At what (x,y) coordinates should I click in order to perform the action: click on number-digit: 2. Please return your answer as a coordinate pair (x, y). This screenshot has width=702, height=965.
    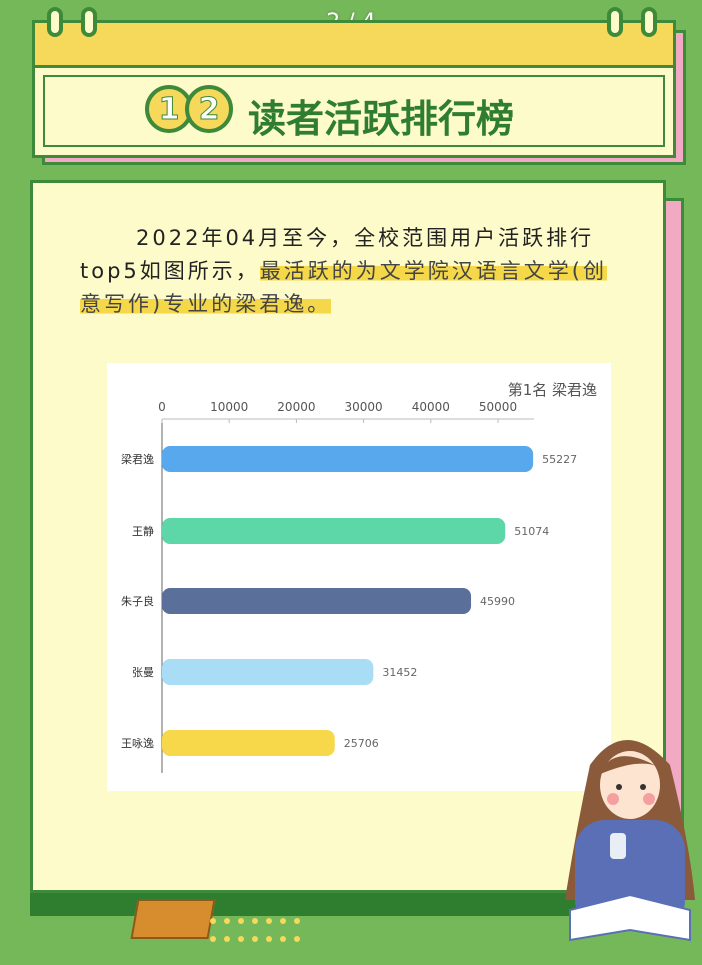
    Looking at the image, I should click on (209, 109).